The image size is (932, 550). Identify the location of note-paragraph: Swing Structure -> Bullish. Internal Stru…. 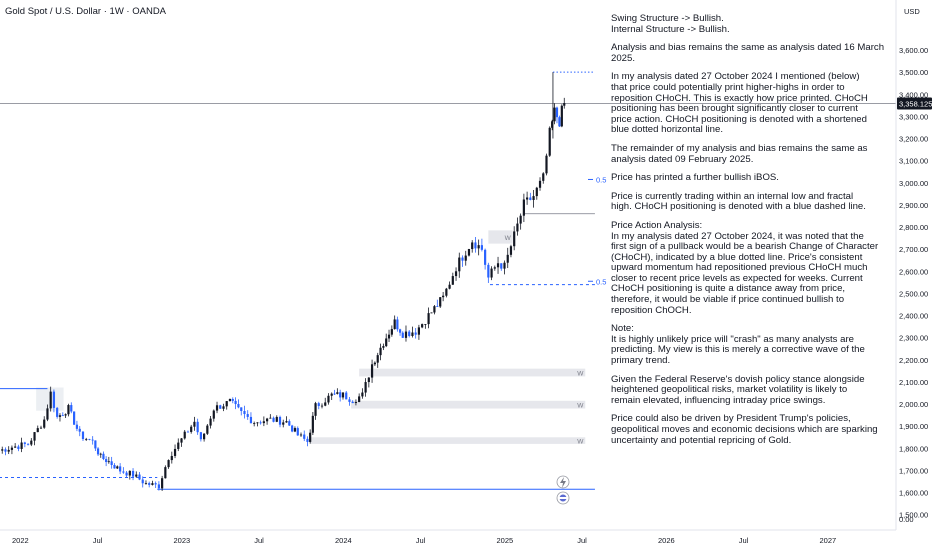
(746, 24).